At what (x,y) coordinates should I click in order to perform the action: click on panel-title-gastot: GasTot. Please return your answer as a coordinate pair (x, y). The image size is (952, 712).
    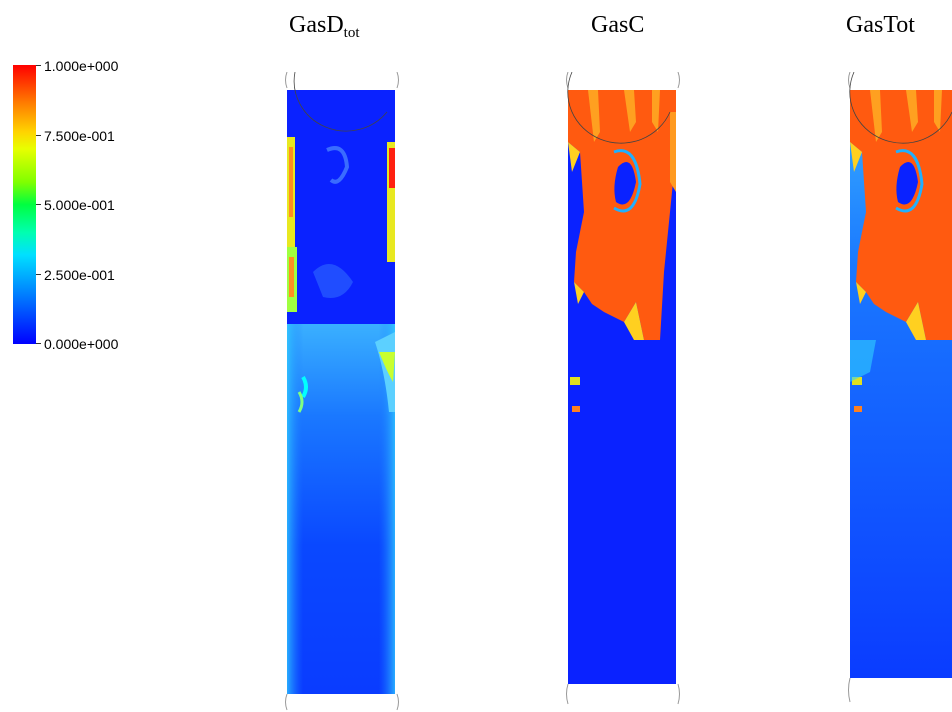
    Looking at the image, I should click on (880, 25).